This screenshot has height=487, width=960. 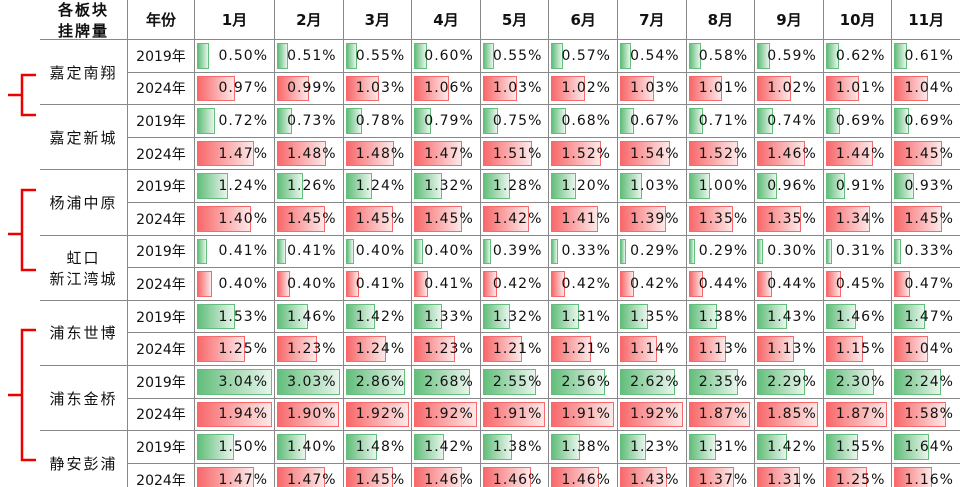 I want to click on year-label: 2024年, so click(x=161, y=349).